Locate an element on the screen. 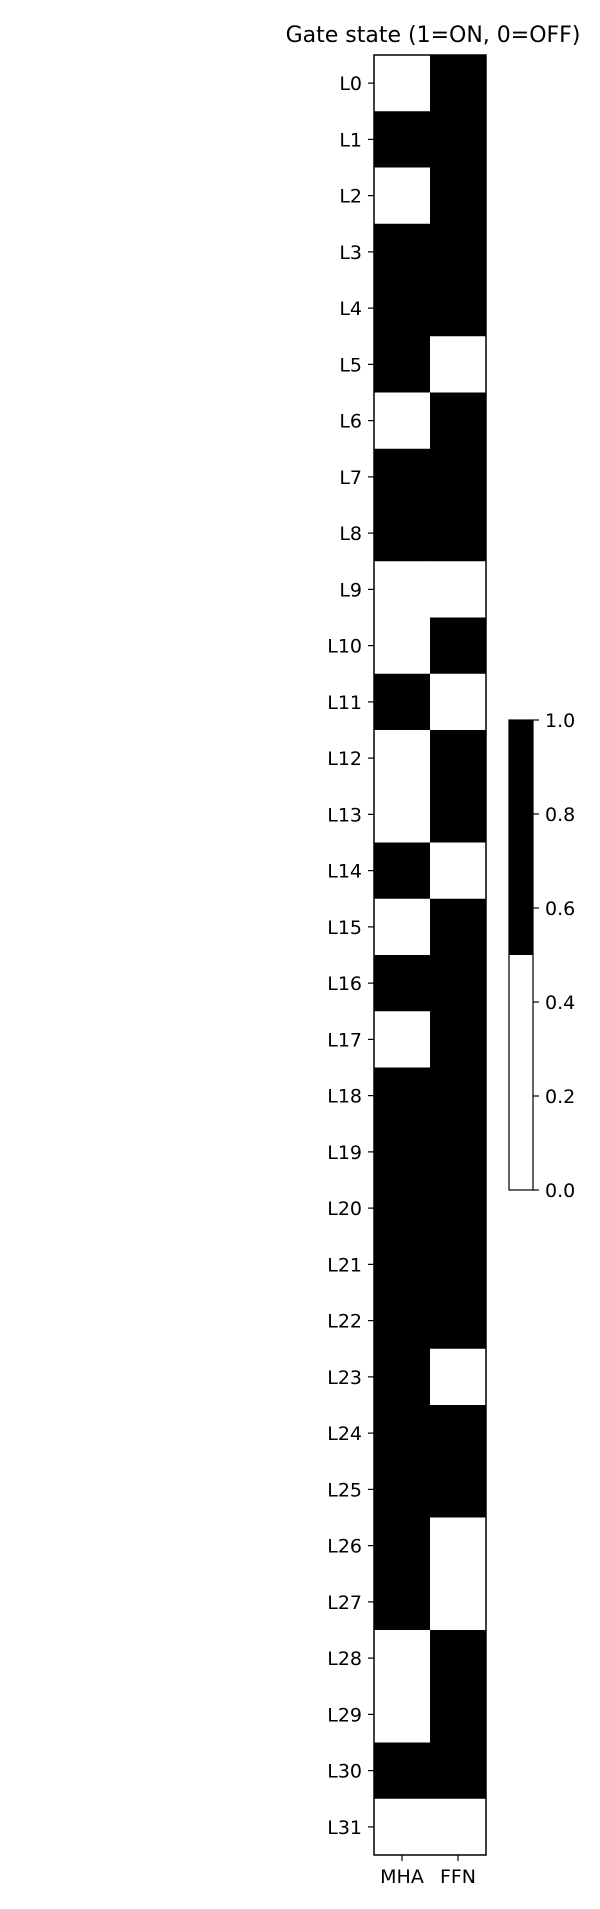 The width and height of the screenshot is (600, 1909). colorbar-frame is located at coordinates (521, 955).